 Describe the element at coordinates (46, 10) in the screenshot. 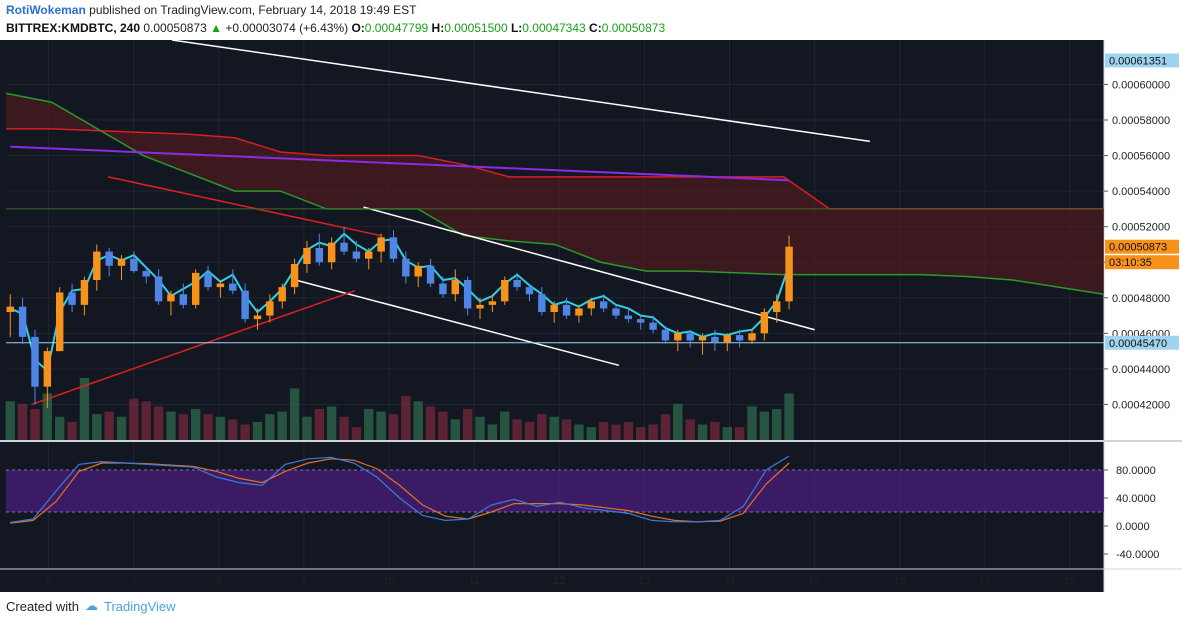

I see `author-name: RotiWokeman` at that location.